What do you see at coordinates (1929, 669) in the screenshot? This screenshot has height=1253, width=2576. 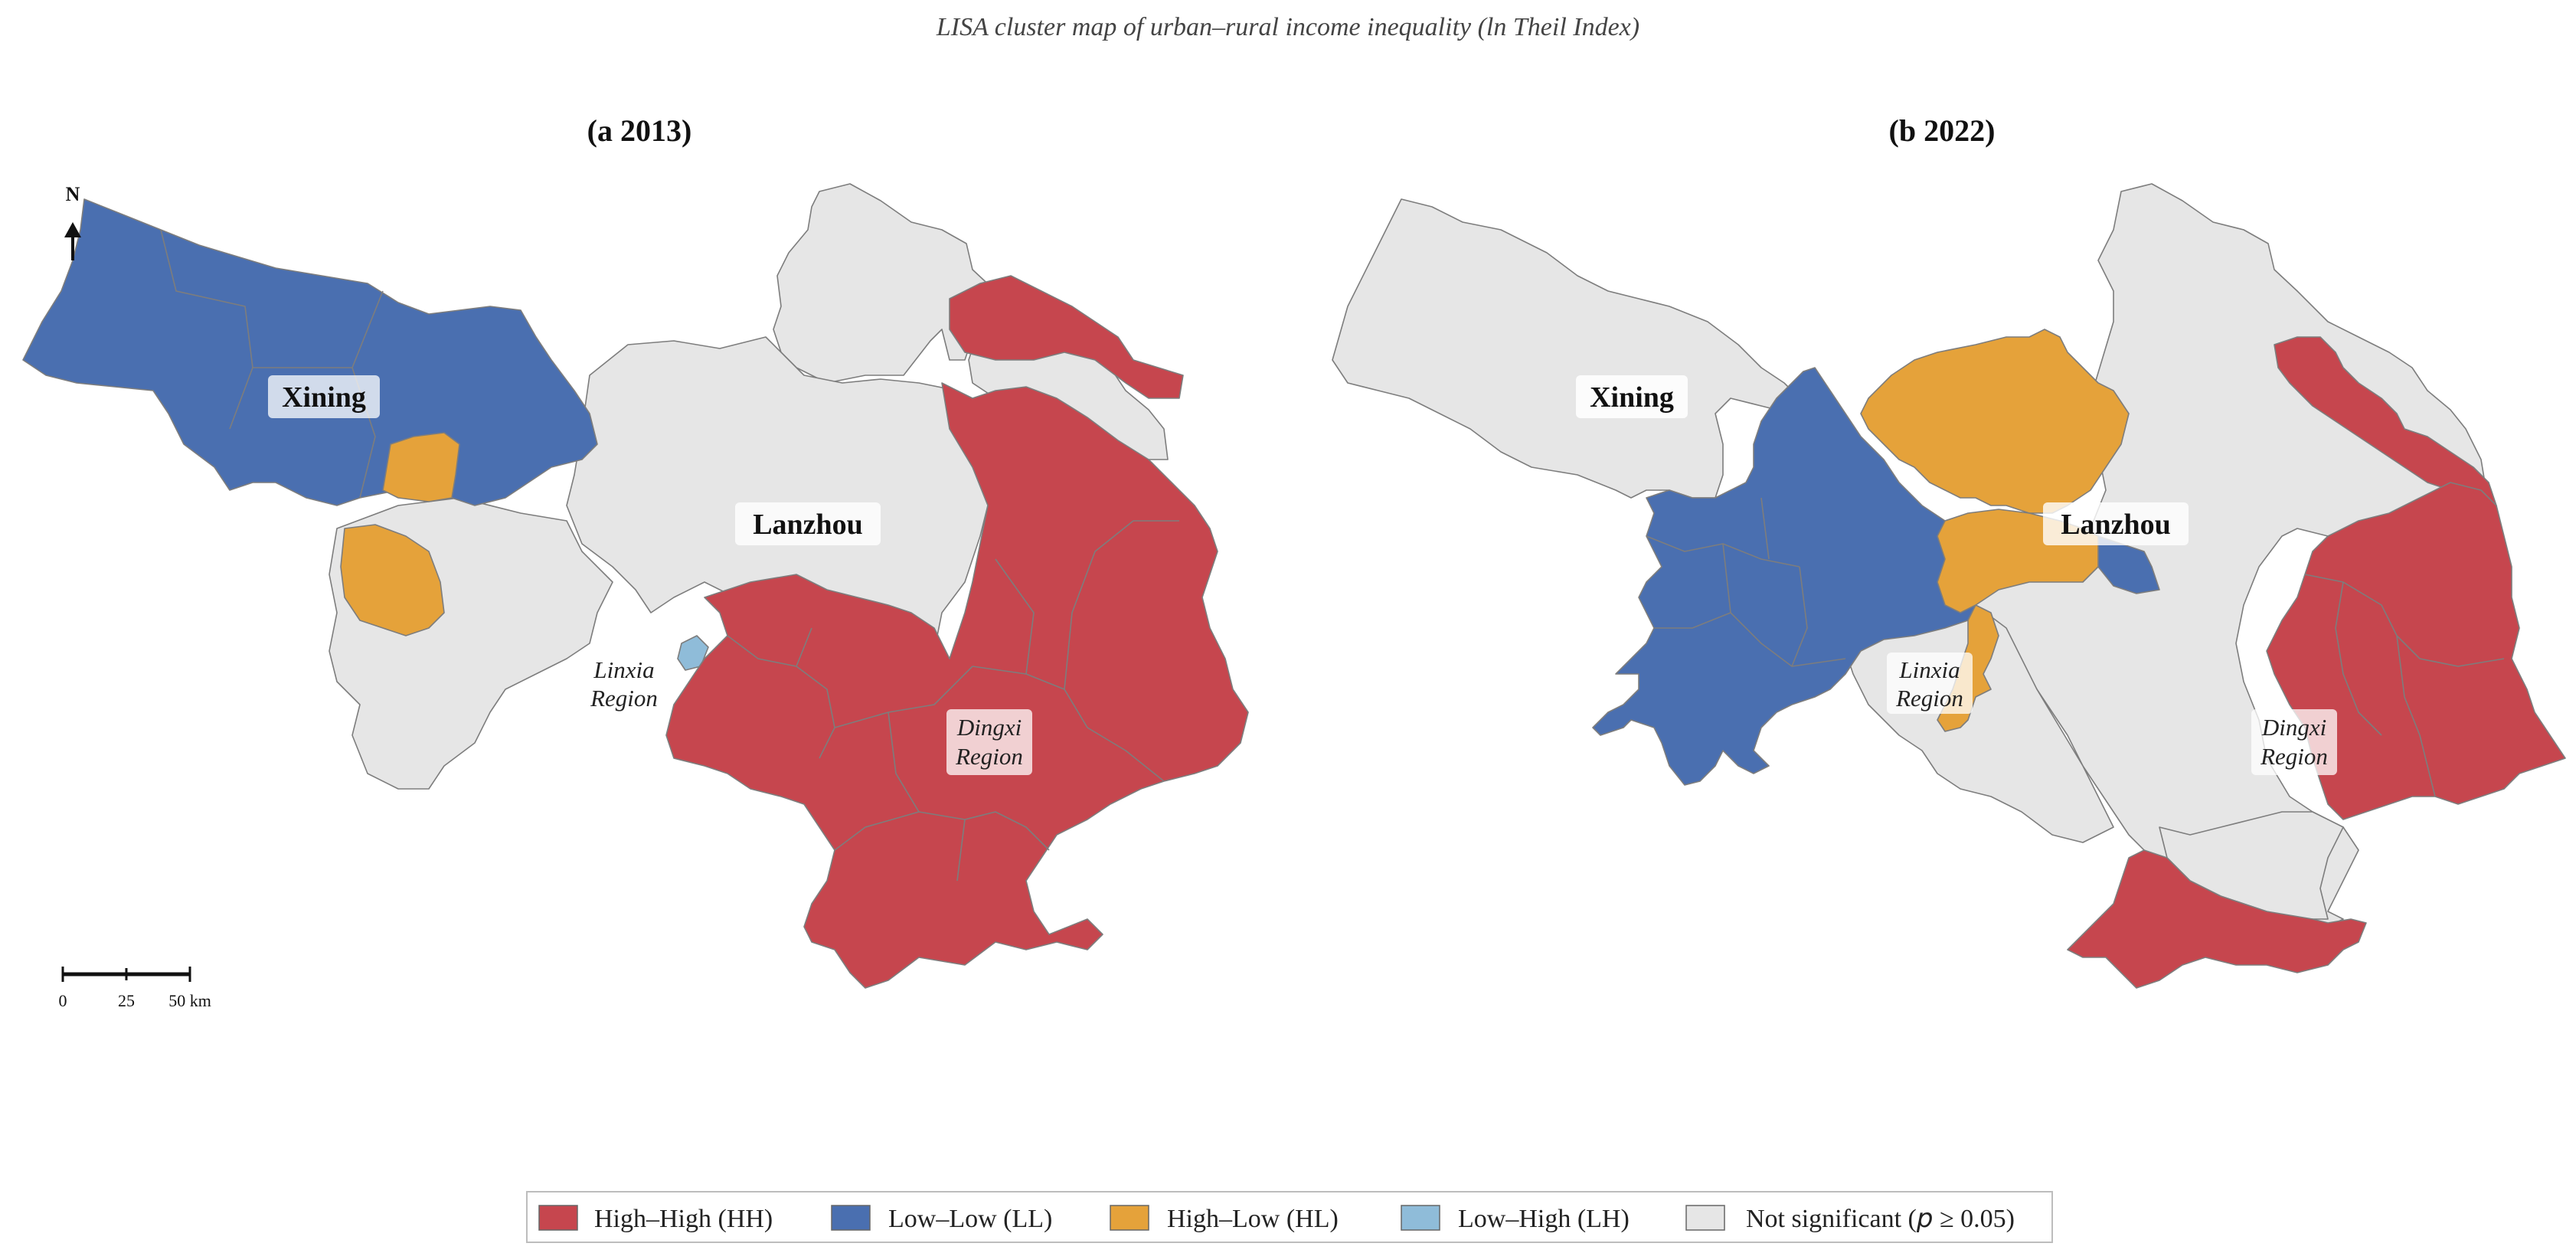 I see `linxia-label-line1-b: Linxia` at bounding box center [1929, 669].